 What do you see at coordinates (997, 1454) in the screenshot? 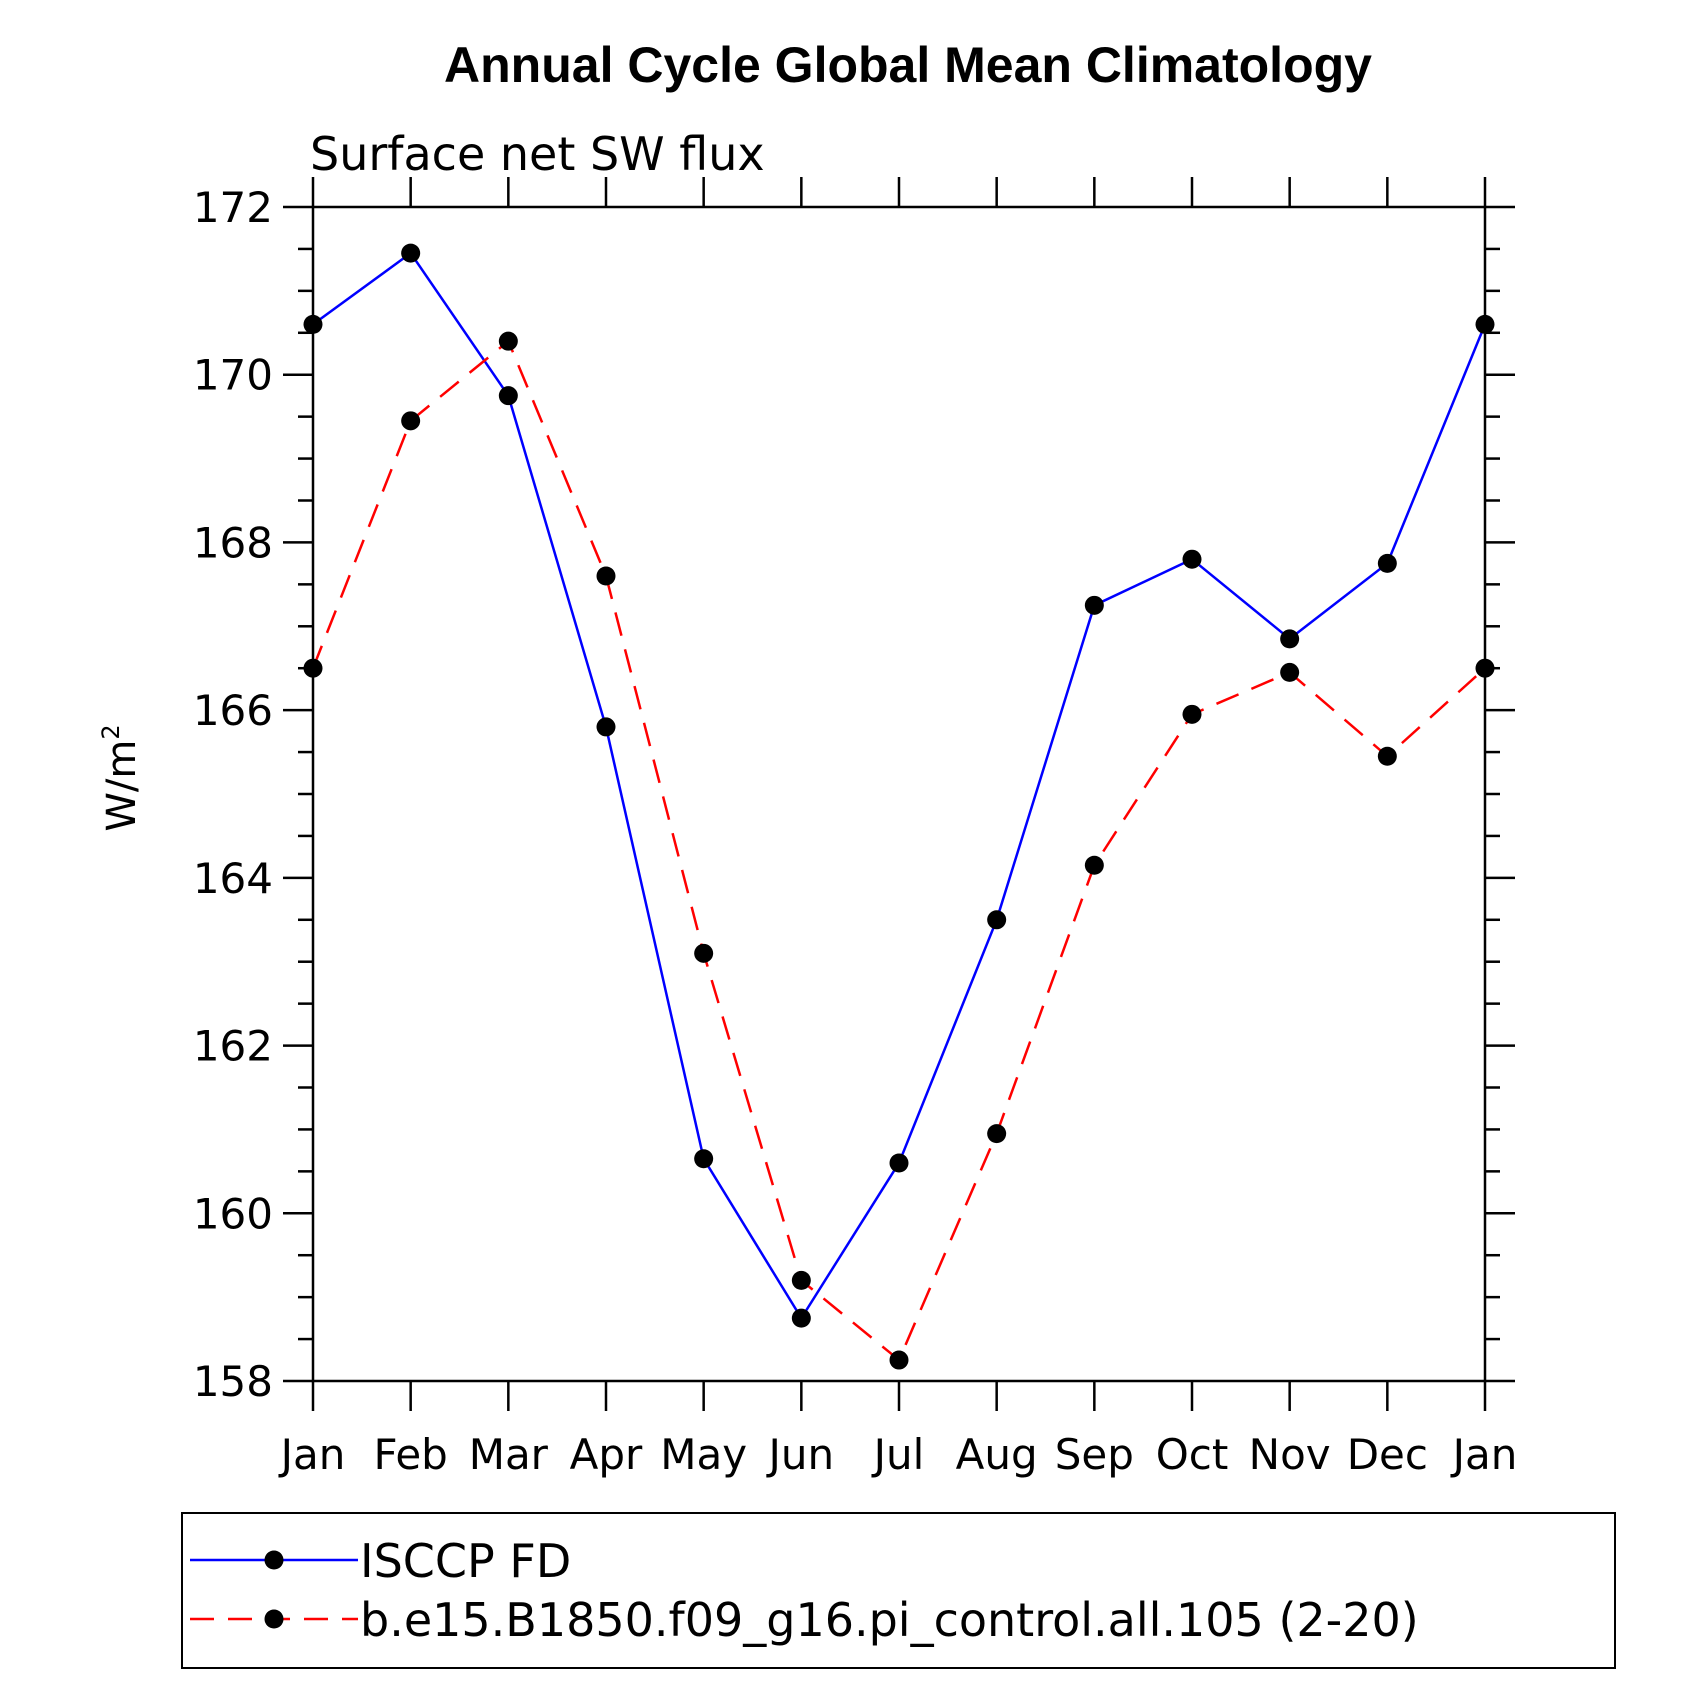
I see `x-tick-label: Aug` at bounding box center [997, 1454].